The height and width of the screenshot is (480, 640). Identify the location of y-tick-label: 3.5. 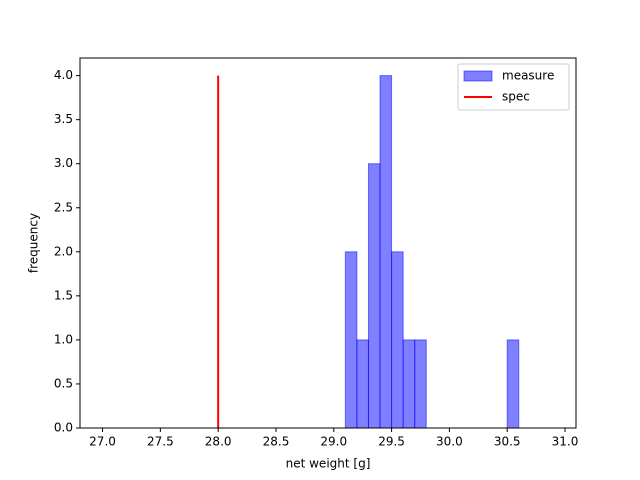
(63, 119).